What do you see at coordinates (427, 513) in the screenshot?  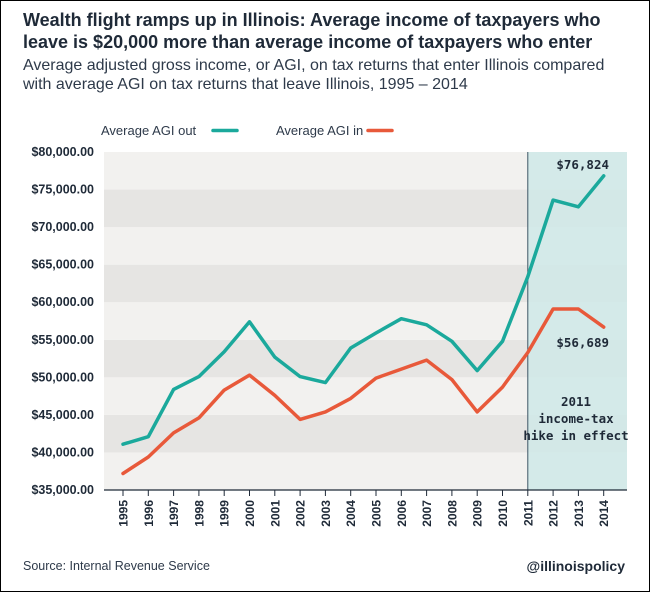 I see `x-tick-label: 2007` at bounding box center [427, 513].